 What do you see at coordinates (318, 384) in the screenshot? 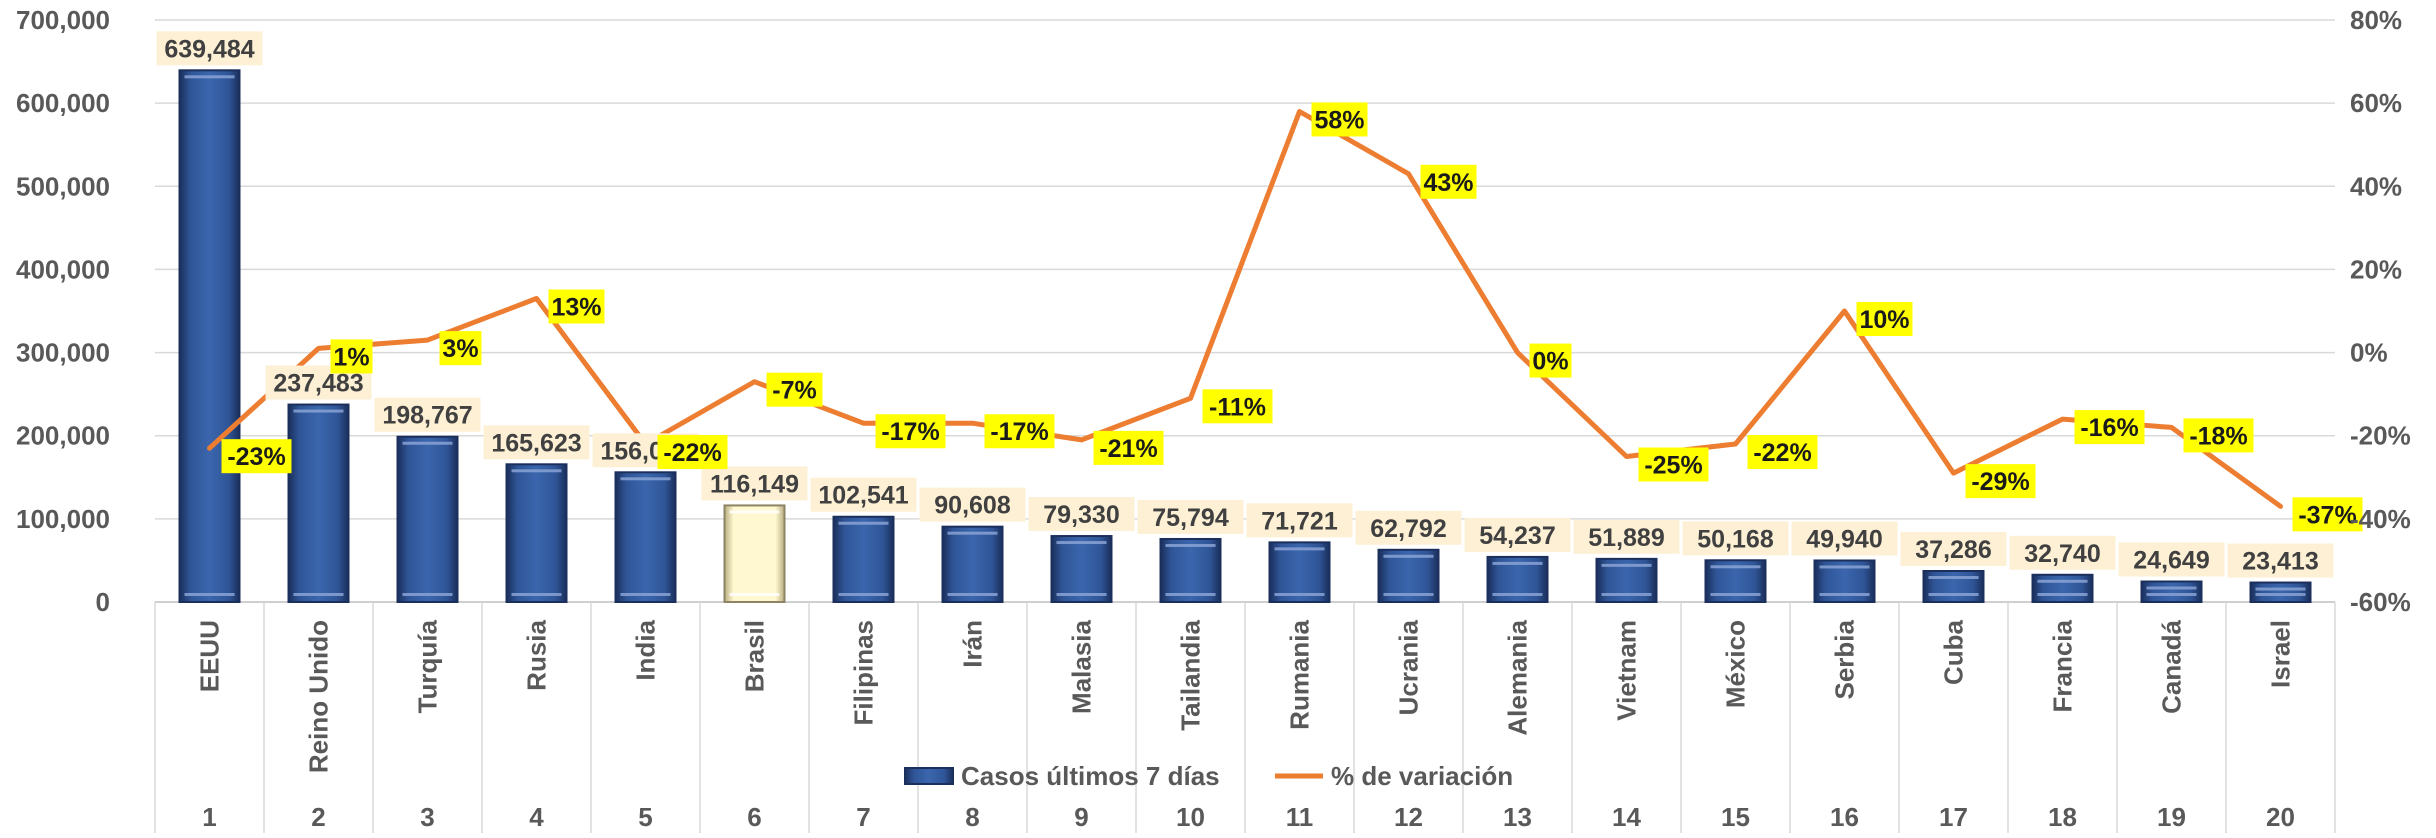
I see `bar-value-label: 237,483` at bounding box center [318, 384].